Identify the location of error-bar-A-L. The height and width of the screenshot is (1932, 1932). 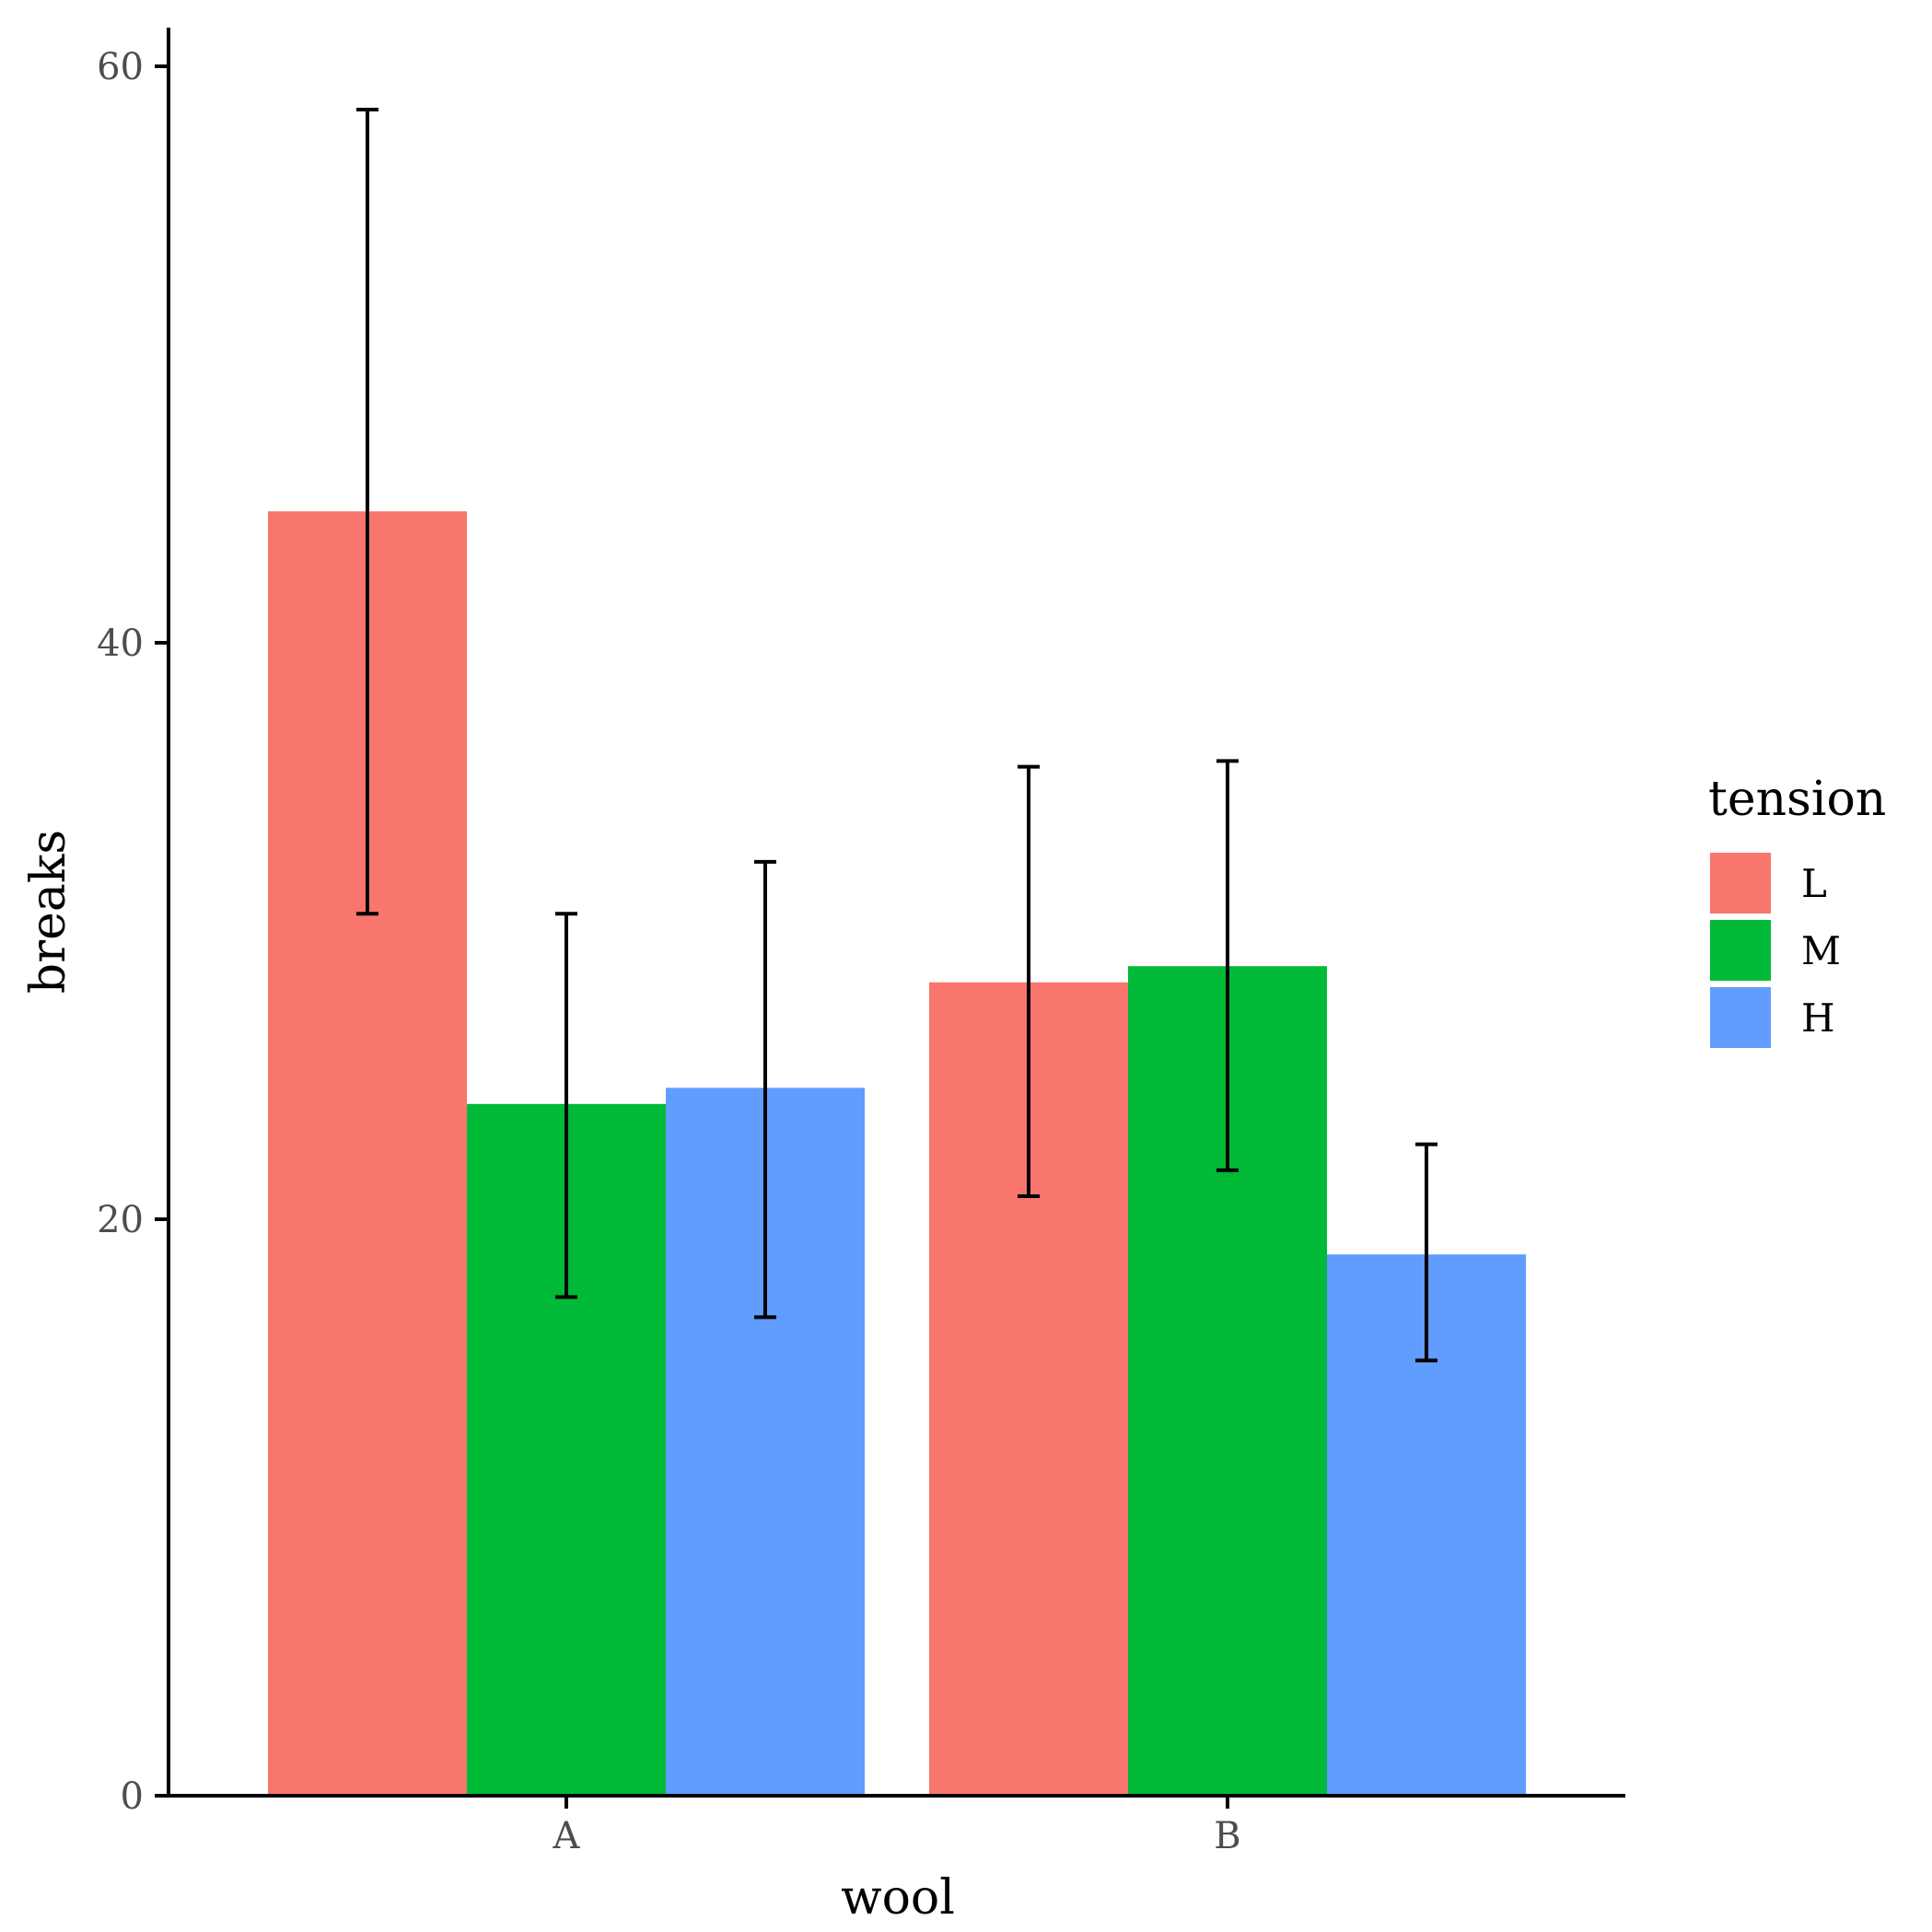
(367, 511).